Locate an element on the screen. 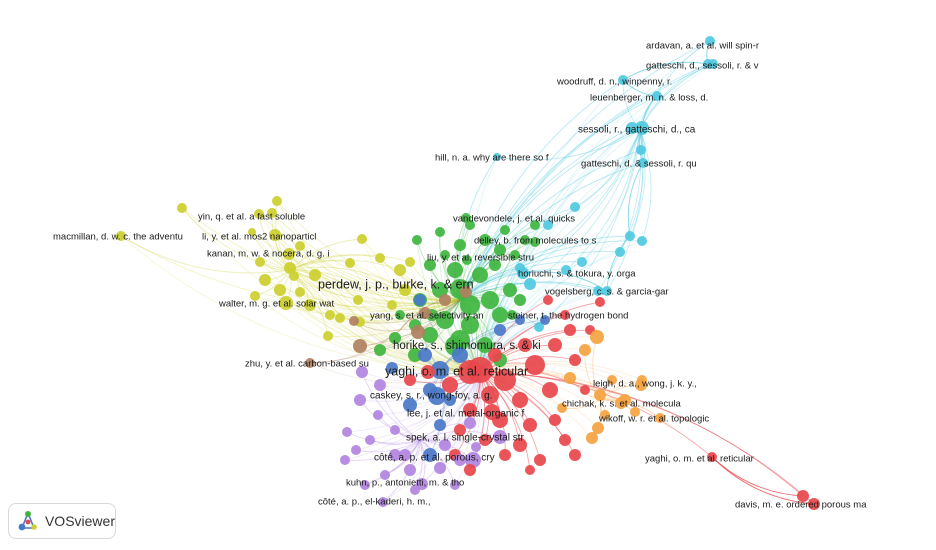 The height and width of the screenshot is (550, 936). node-label: kanan, m. w. & nocera, d. g. i is located at coordinates (268, 254).